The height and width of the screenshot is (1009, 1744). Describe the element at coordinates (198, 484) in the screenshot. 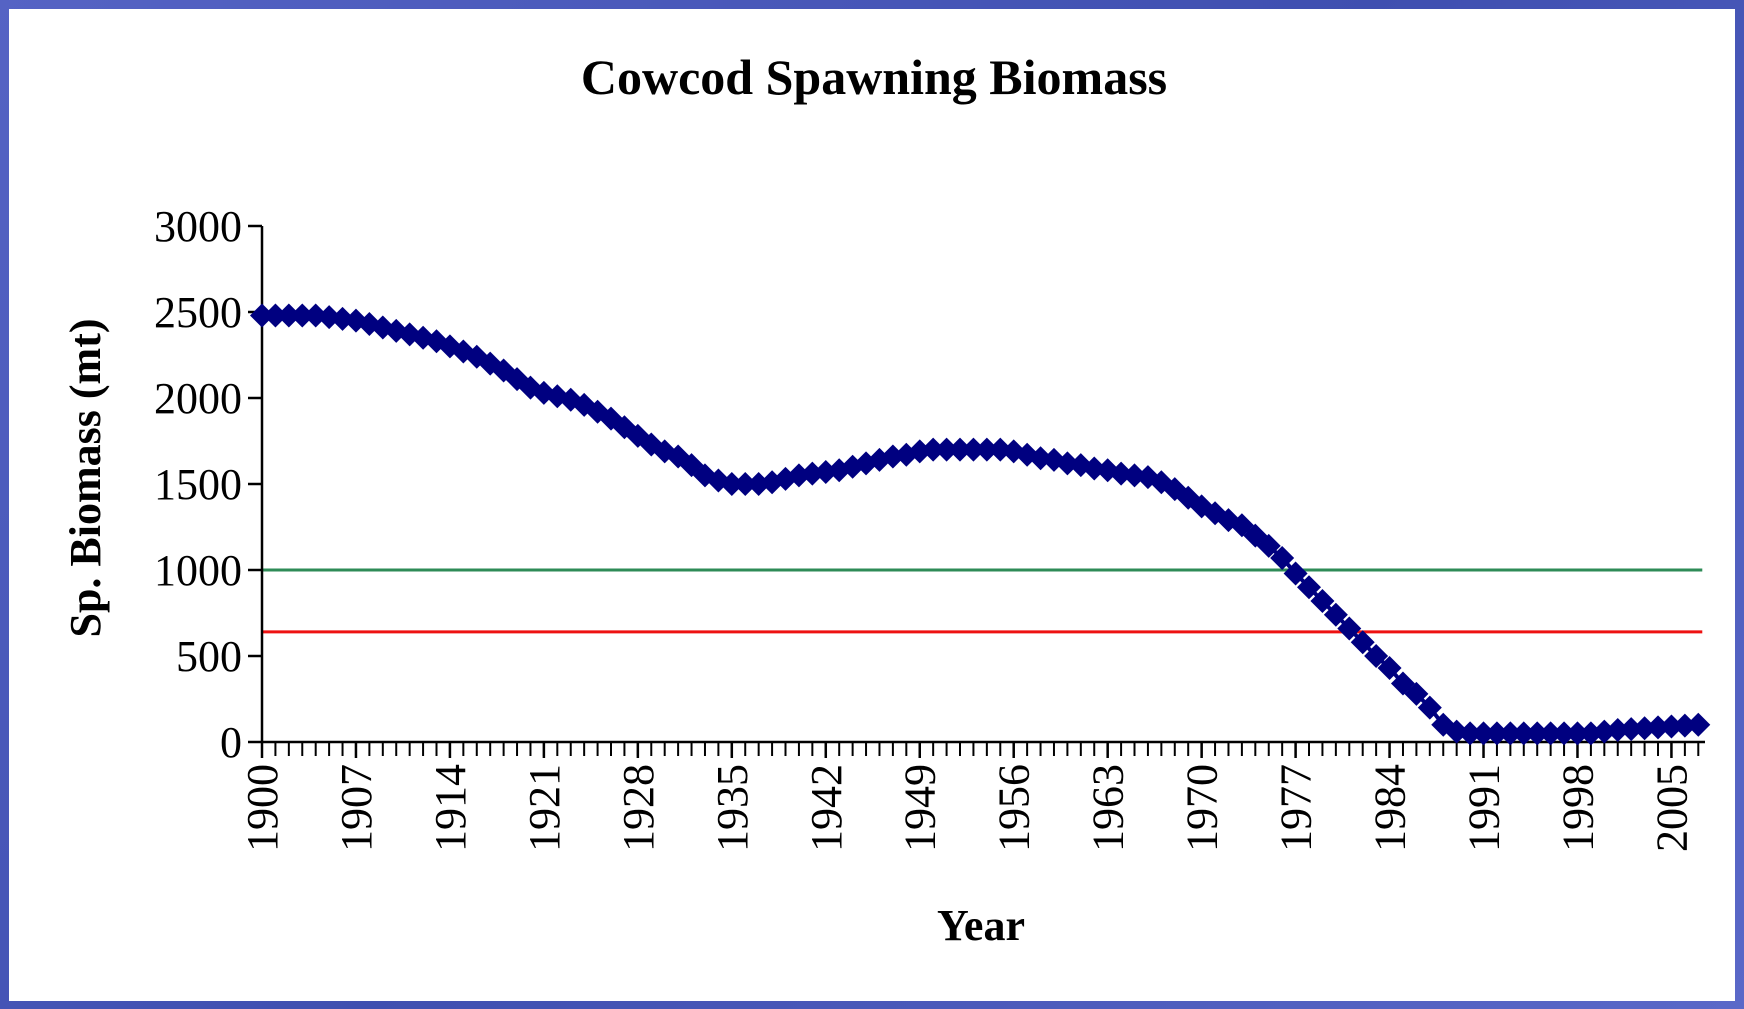

I see `y-tick-label: 1500` at that location.